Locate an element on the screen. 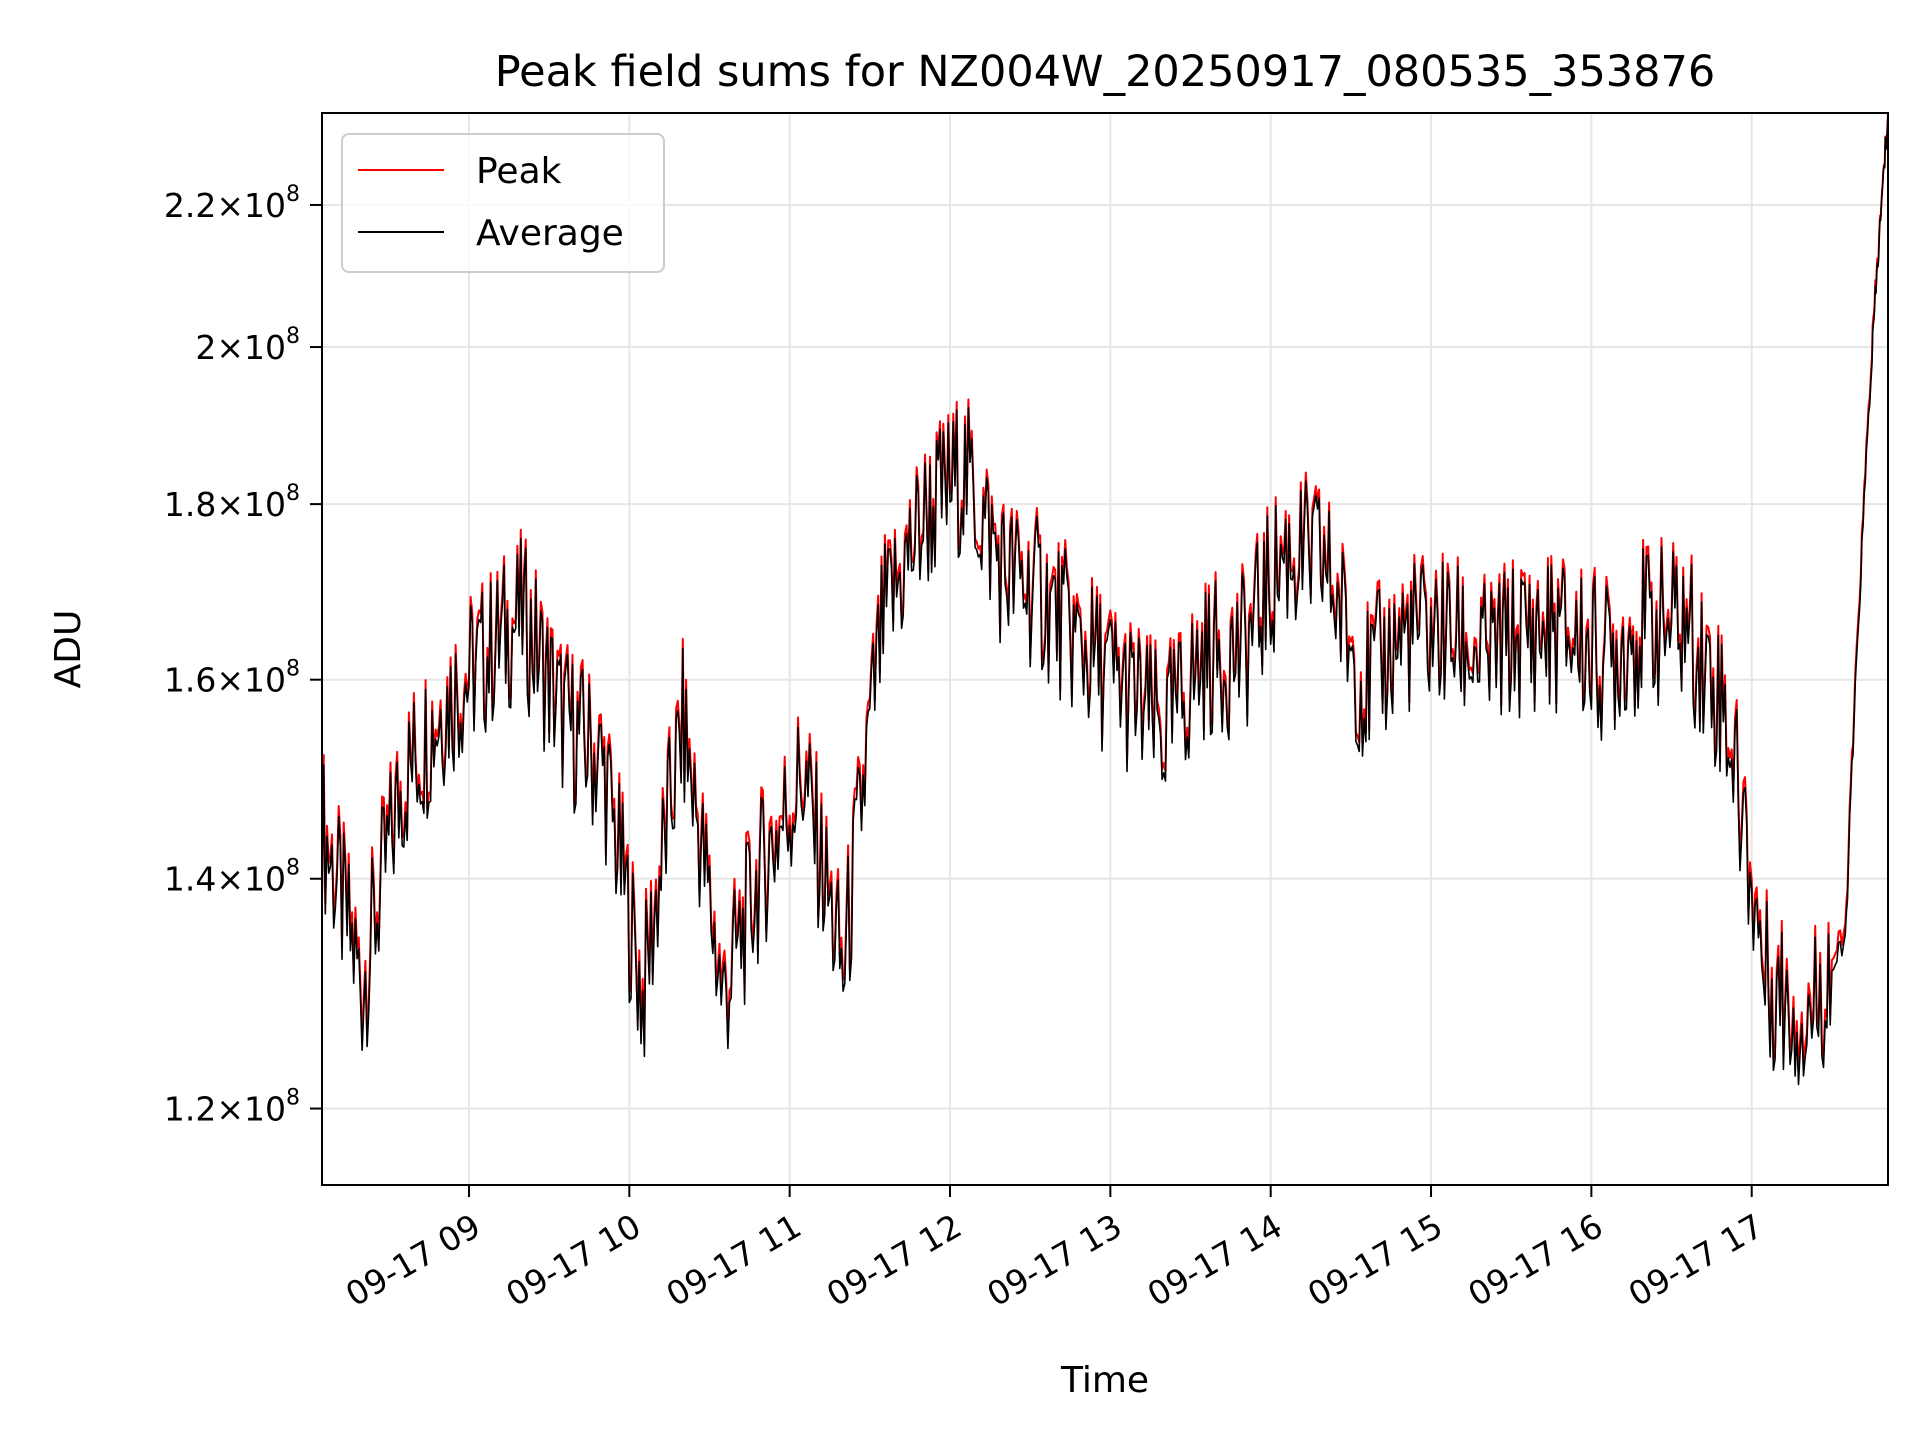  y-axis-title: ADU is located at coordinates (68, 649).